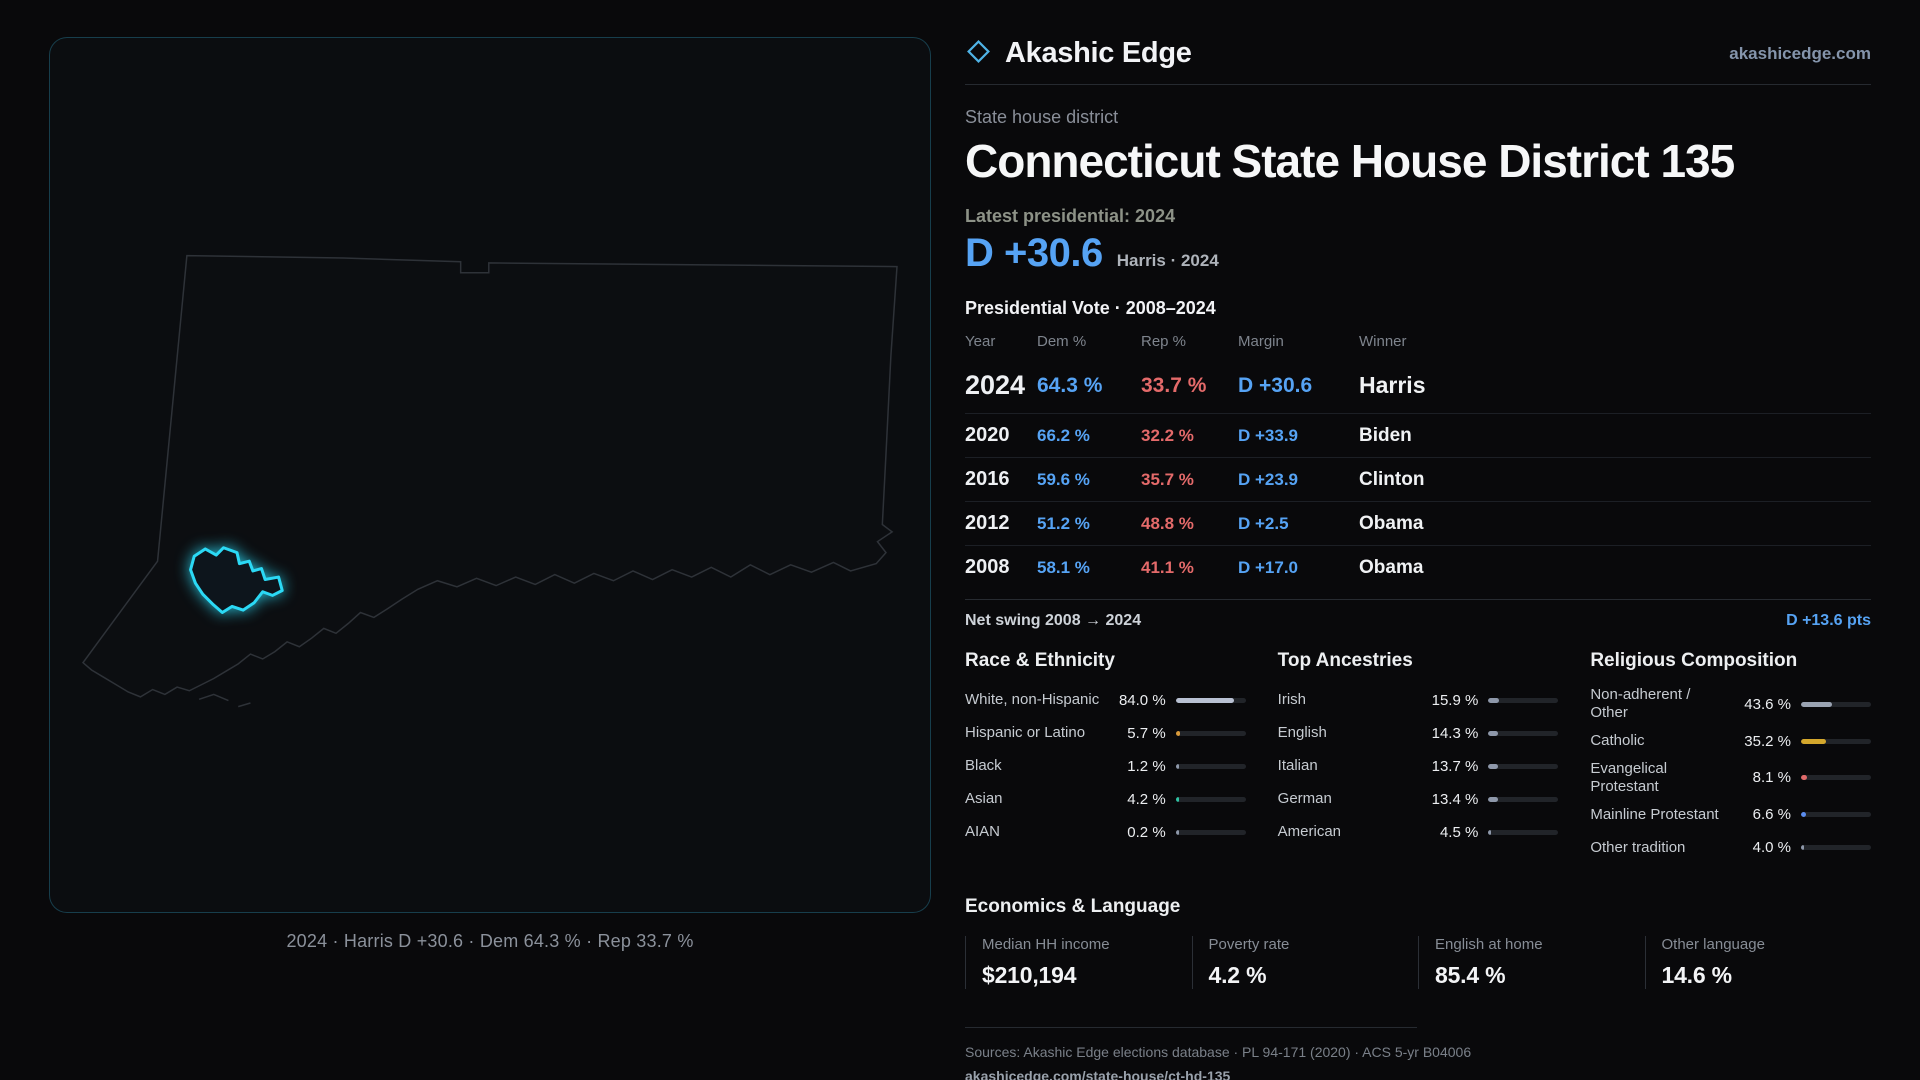 The width and height of the screenshot is (1920, 1080). What do you see at coordinates (1385, 435) in the screenshot?
I see `cell-winner: Biden` at bounding box center [1385, 435].